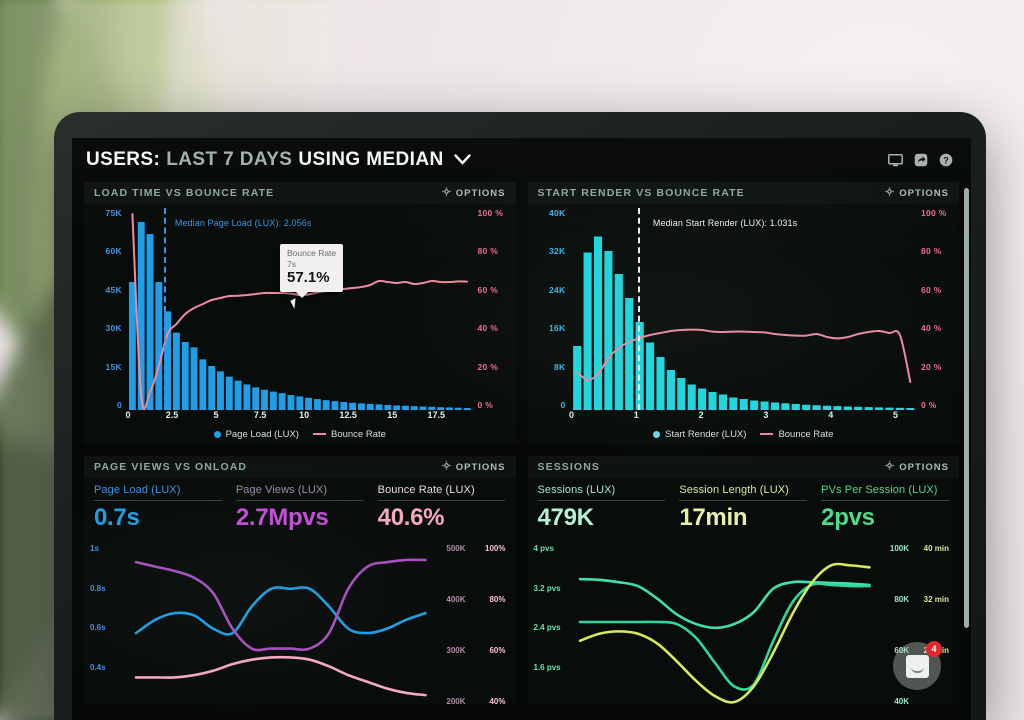 The width and height of the screenshot is (1024, 720). Describe the element at coordinates (411, 517) in the screenshot. I see `stat-value: 40.6%` at that location.